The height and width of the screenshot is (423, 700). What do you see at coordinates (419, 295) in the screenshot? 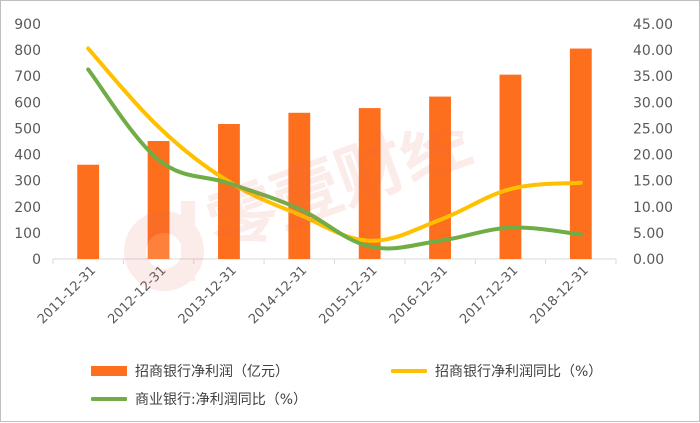
I see `x-tick-label: 2016-12-31` at bounding box center [419, 295].